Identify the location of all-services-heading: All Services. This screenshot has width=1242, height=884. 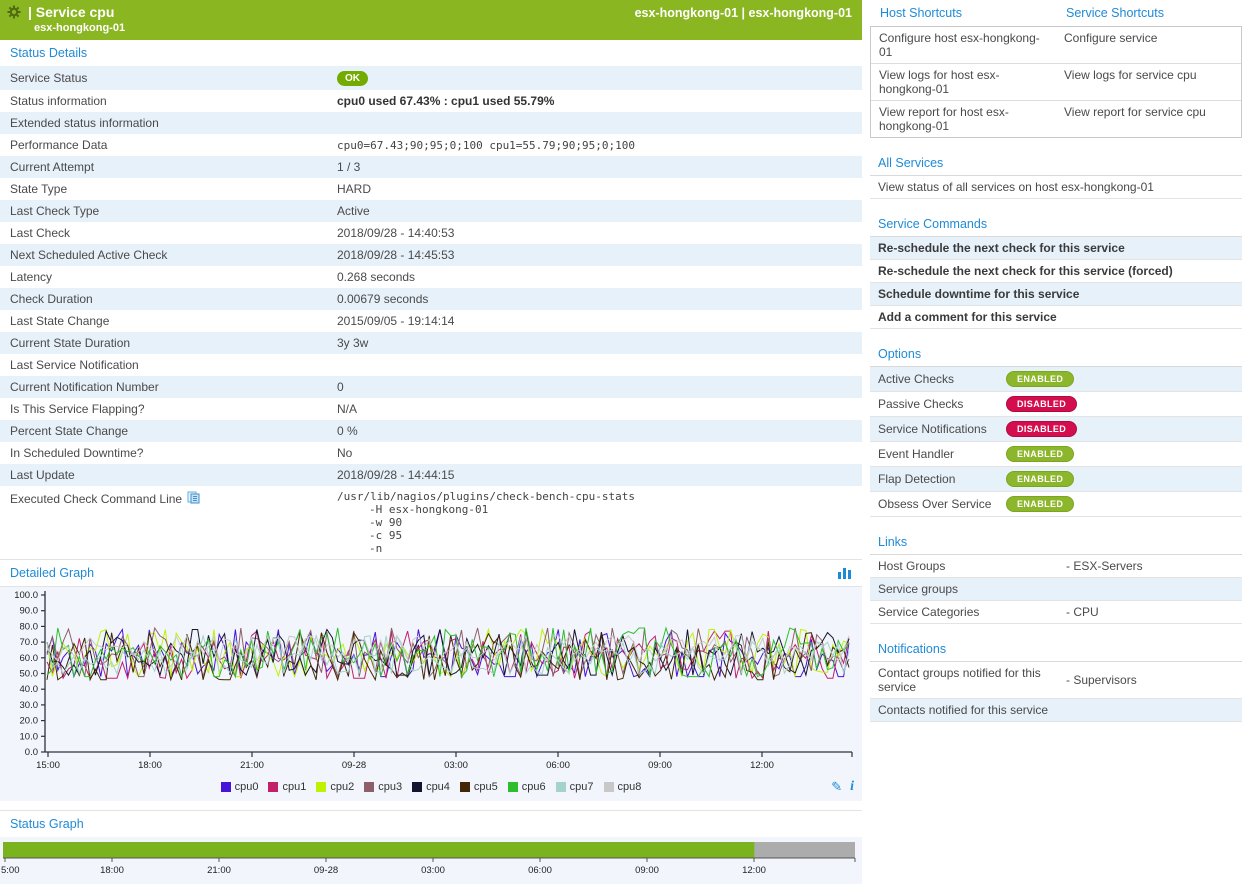
(1056, 163).